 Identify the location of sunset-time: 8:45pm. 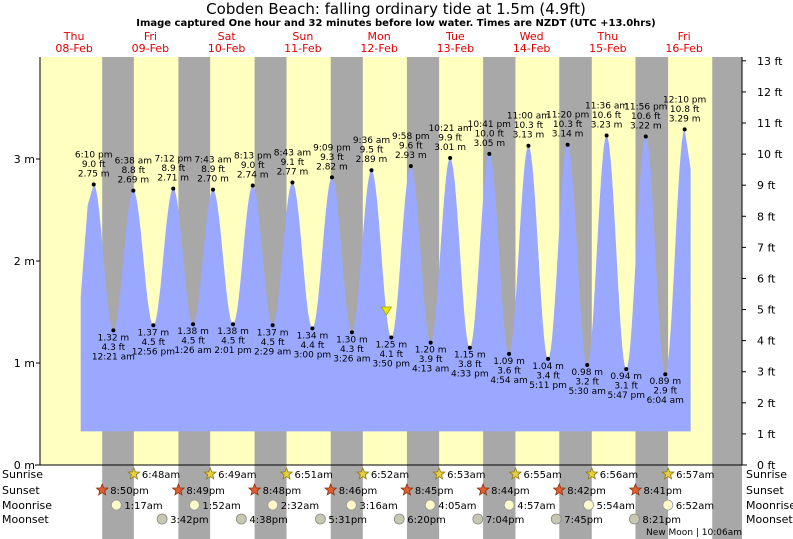
(434, 491).